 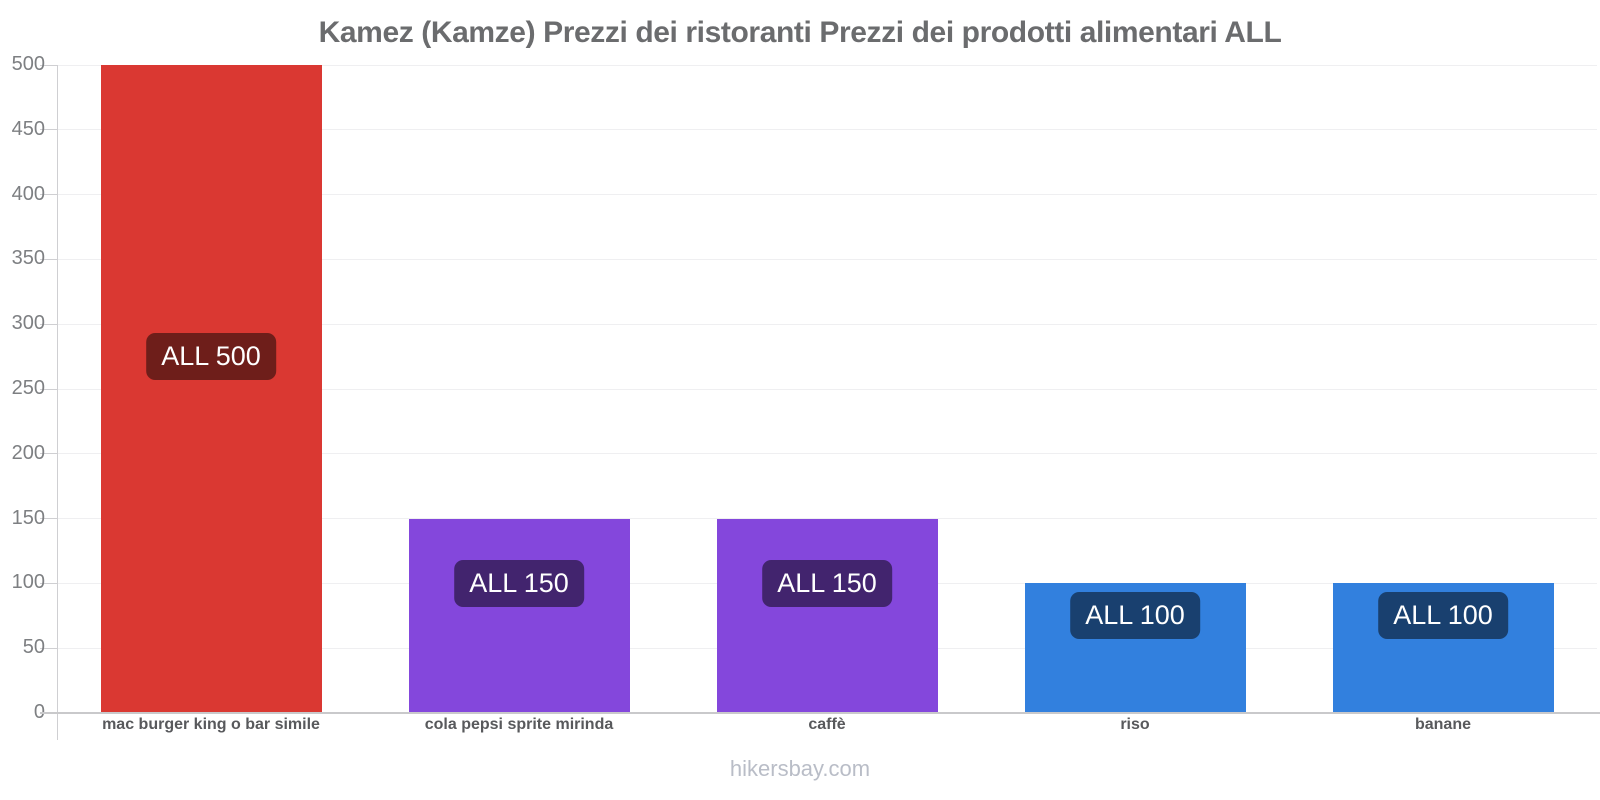 I want to click on y-axis-tick-label: 100, so click(x=28, y=582).